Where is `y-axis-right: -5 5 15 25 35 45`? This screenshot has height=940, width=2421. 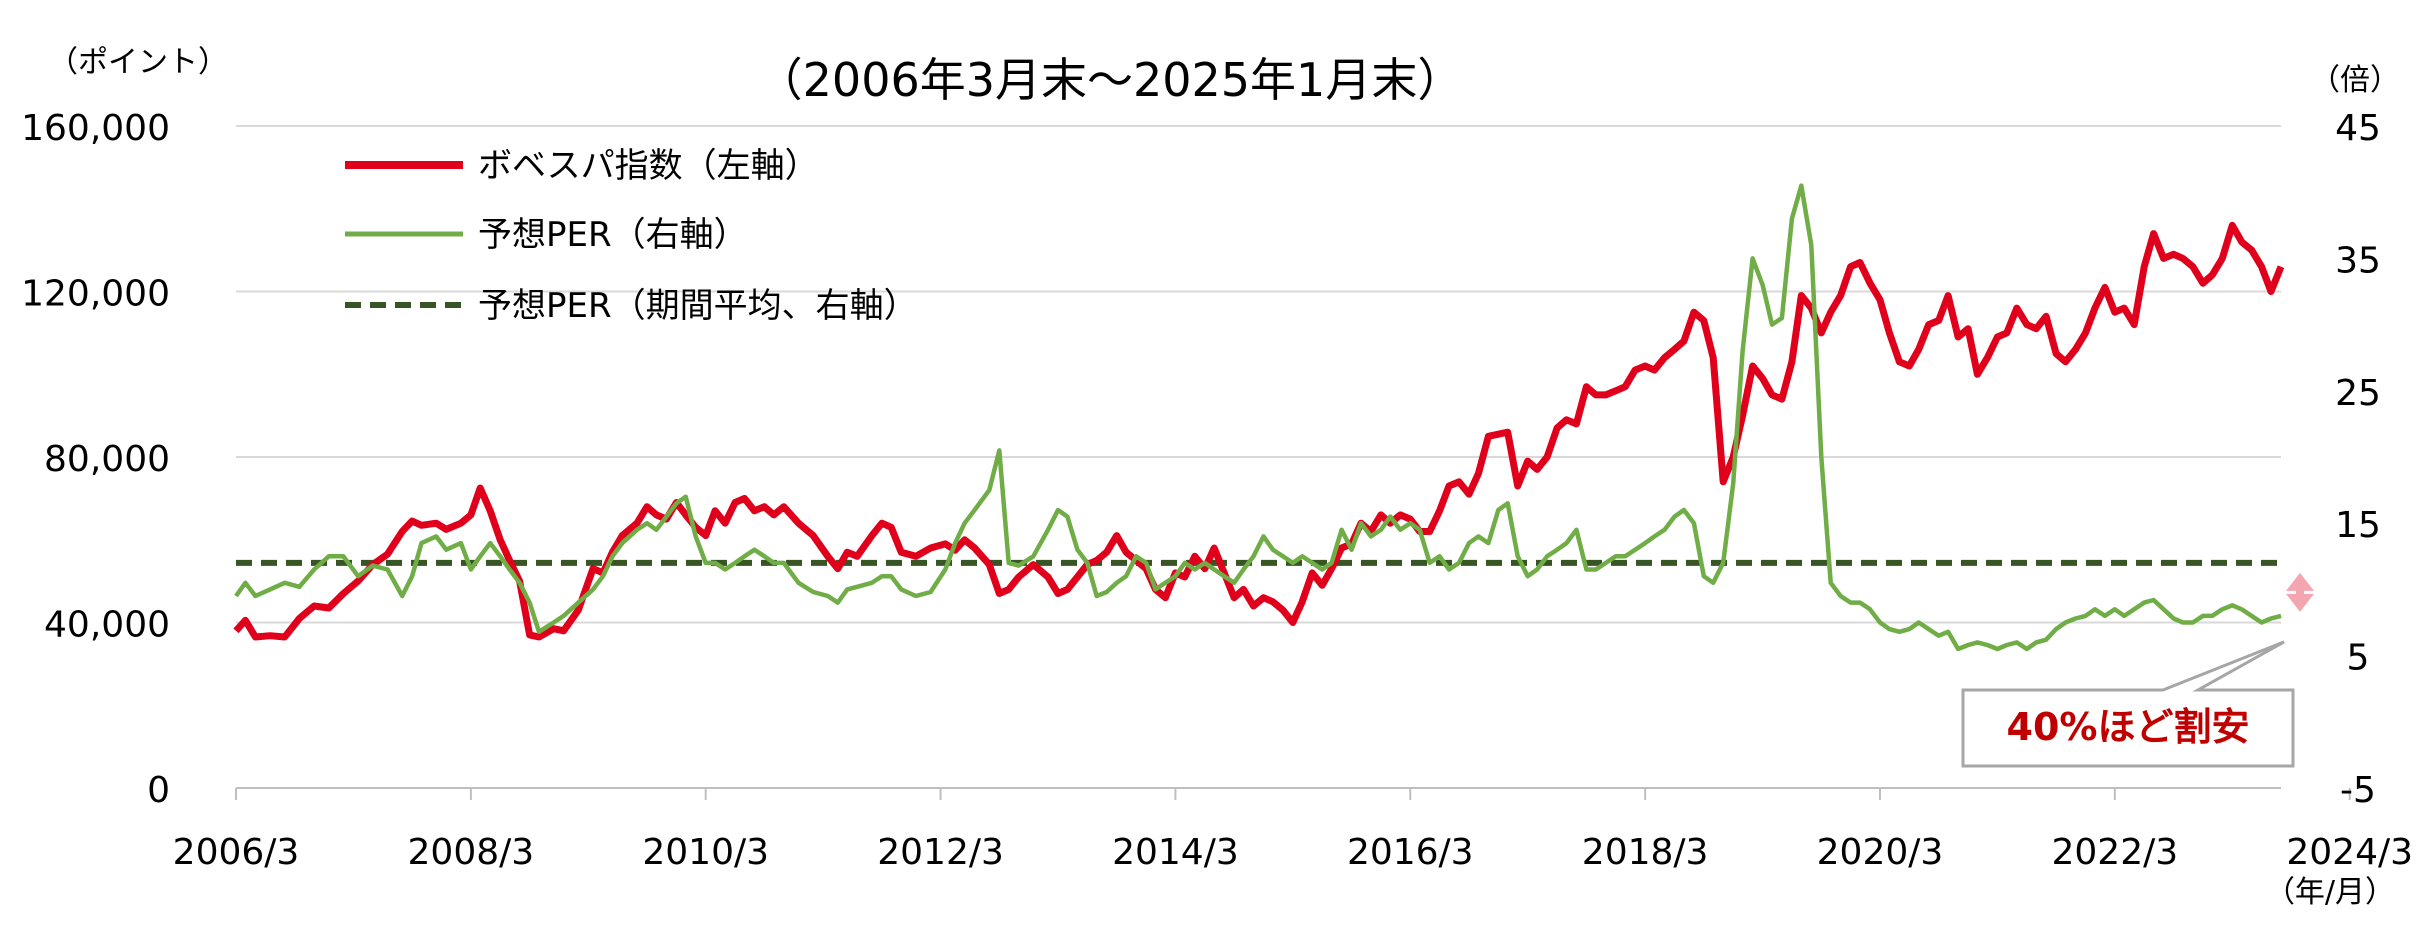
y-axis-right: -5 5 15 25 35 45 is located at coordinates (2358, 459).